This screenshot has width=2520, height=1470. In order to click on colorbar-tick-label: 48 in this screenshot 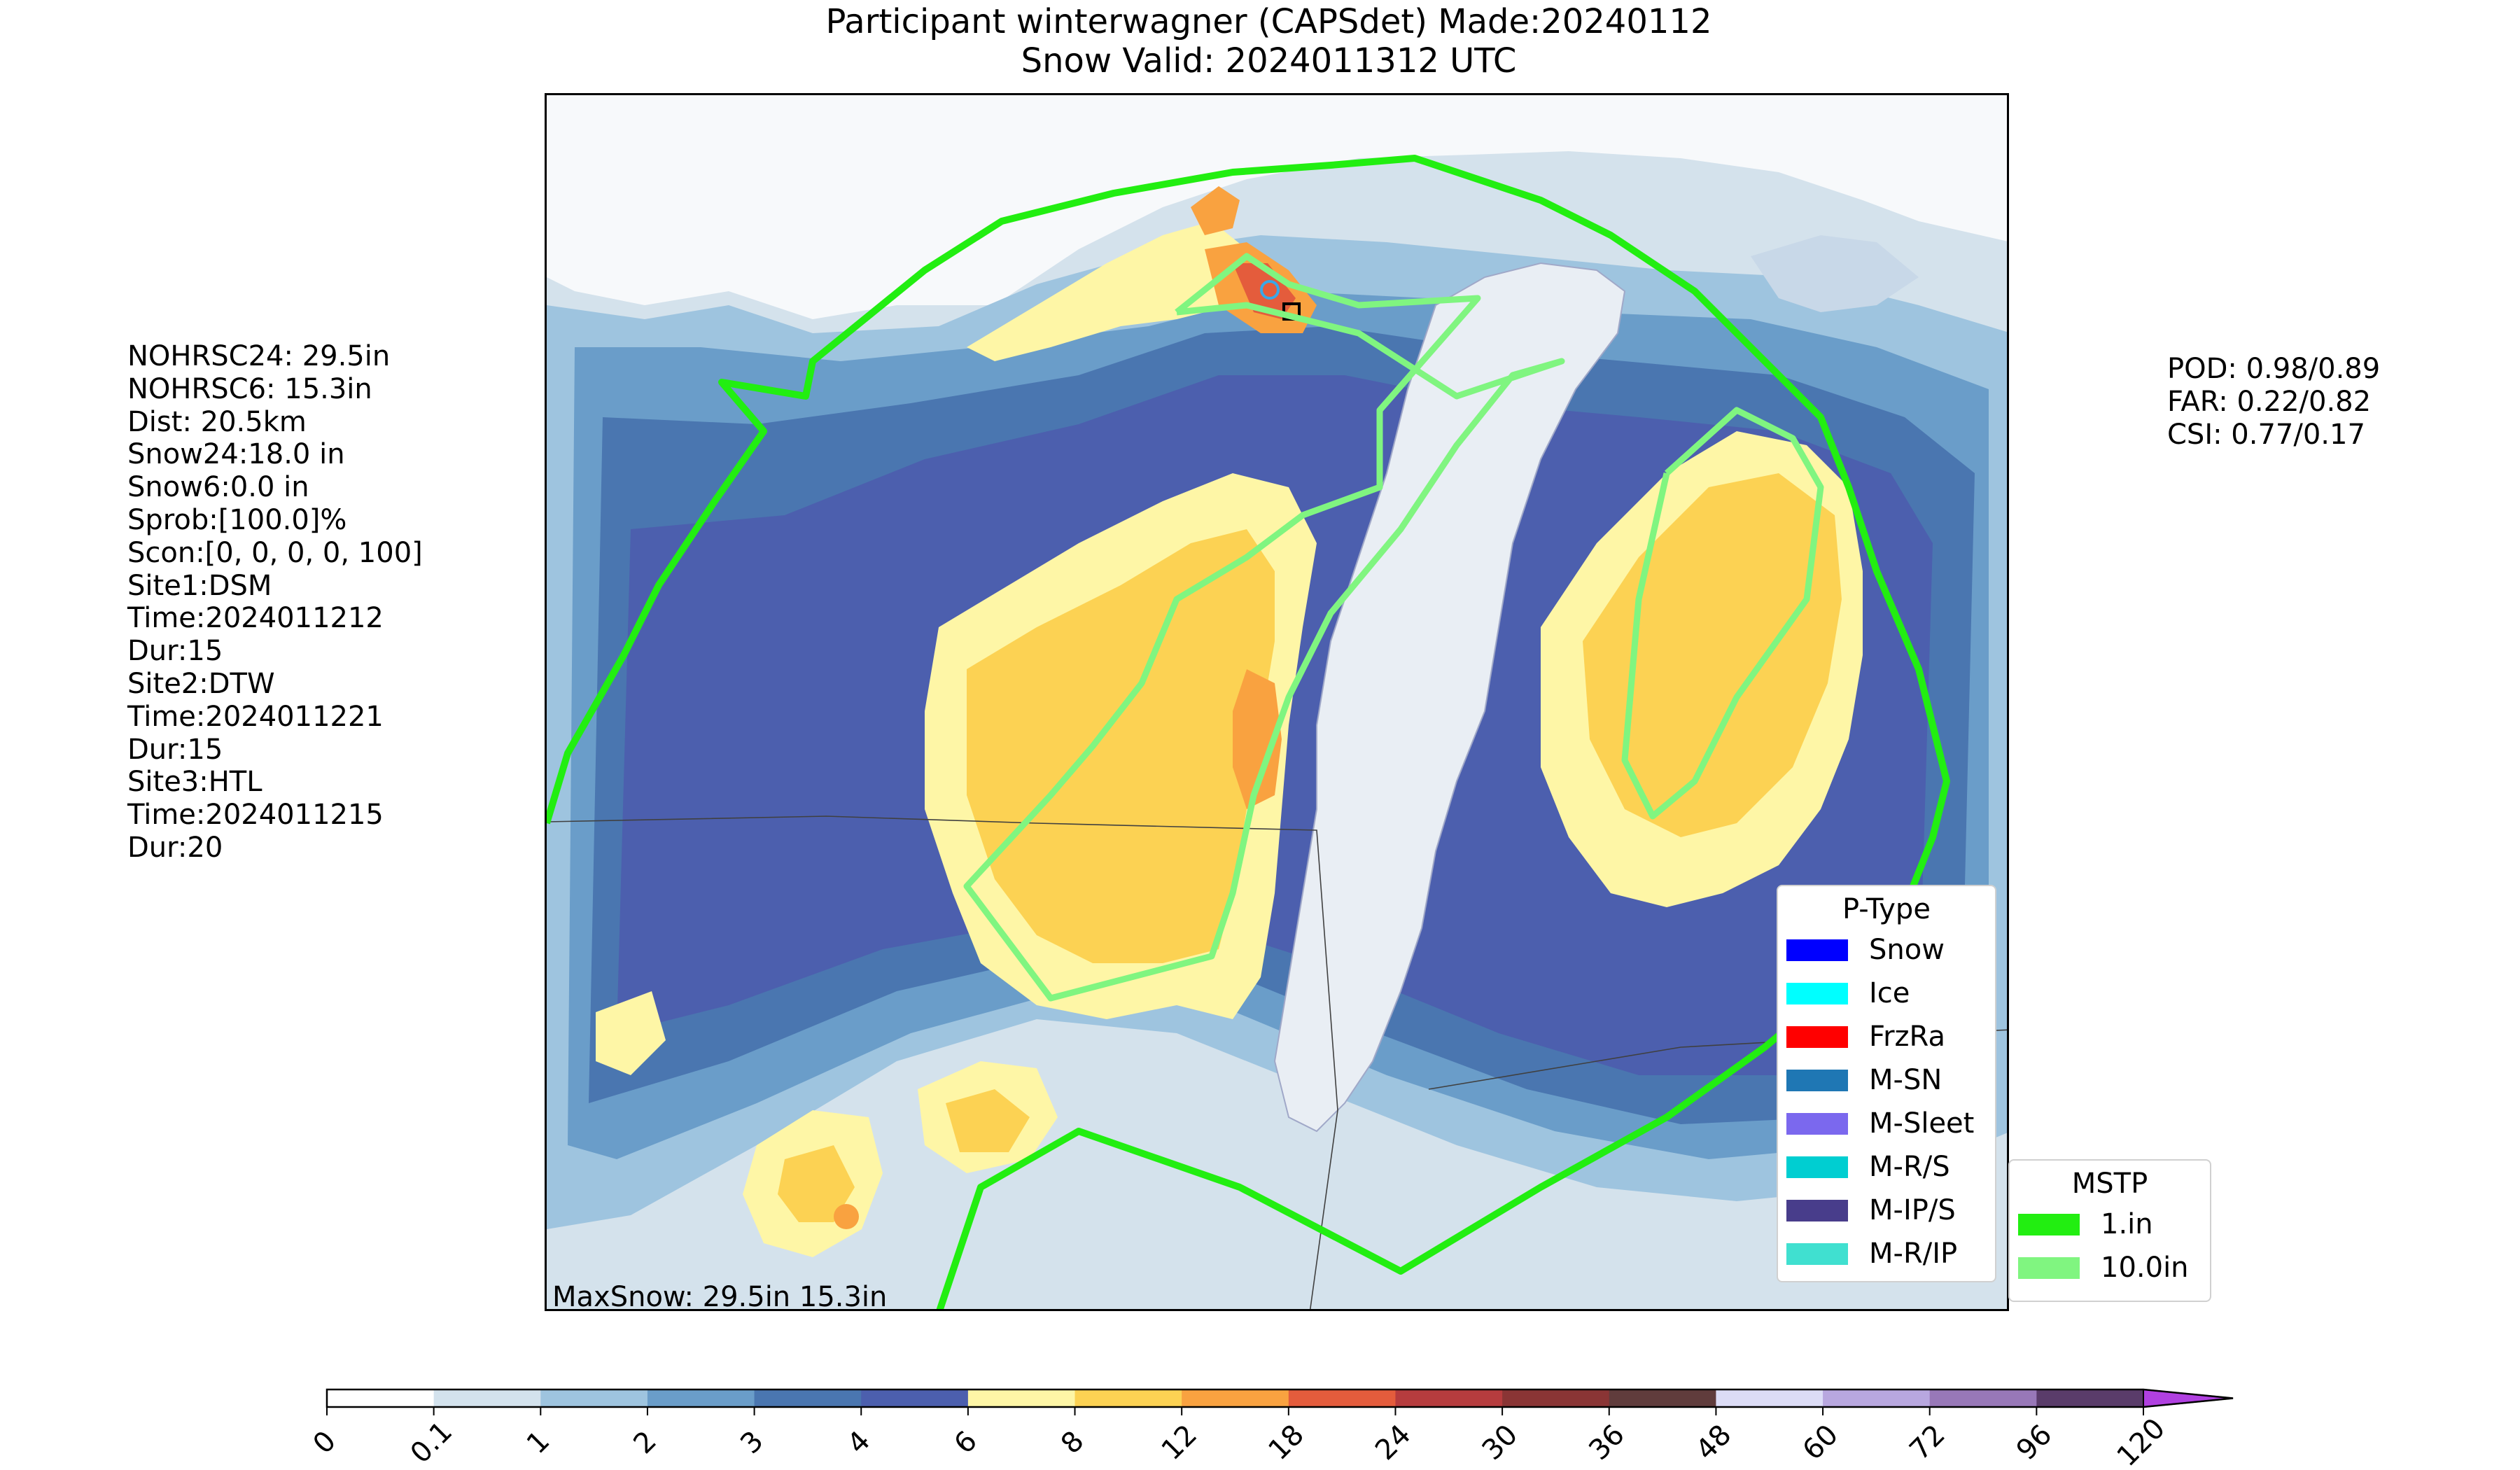, I will do `click(1714, 1443)`.